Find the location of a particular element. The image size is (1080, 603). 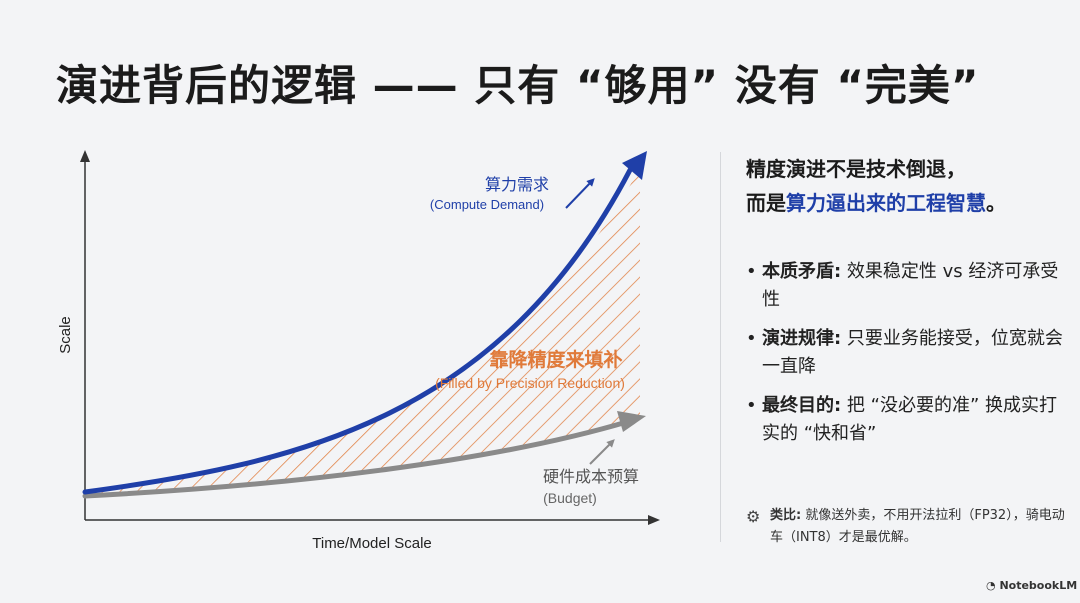

key-point-label: 演进规律: is located at coordinates (802, 338).